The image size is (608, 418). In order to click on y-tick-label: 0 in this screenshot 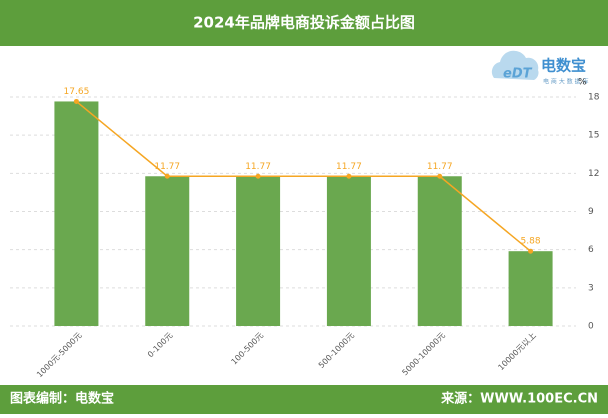, I will do `click(591, 327)`.